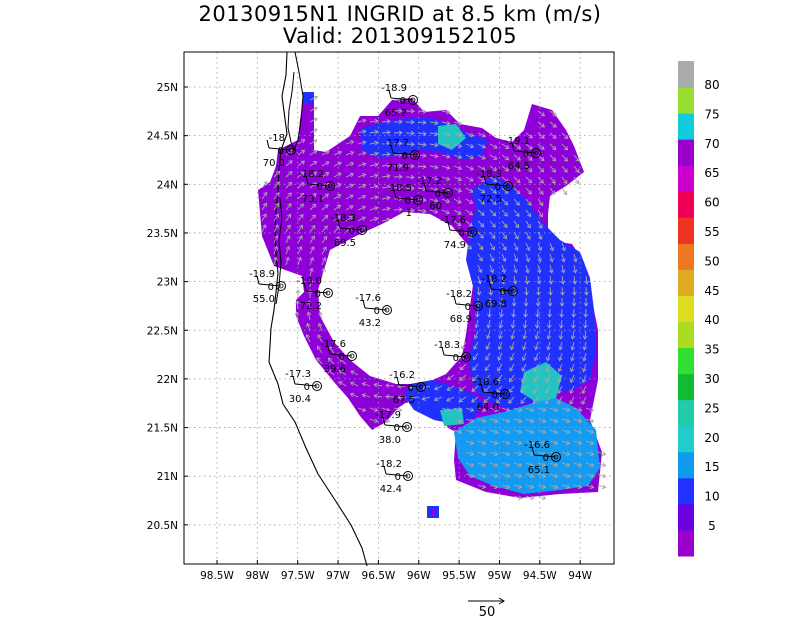 This screenshot has height=618, width=800. What do you see at coordinates (711, 497) in the screenshot?
I see `colorbar-label: 10` at bounding box center [711, 497].